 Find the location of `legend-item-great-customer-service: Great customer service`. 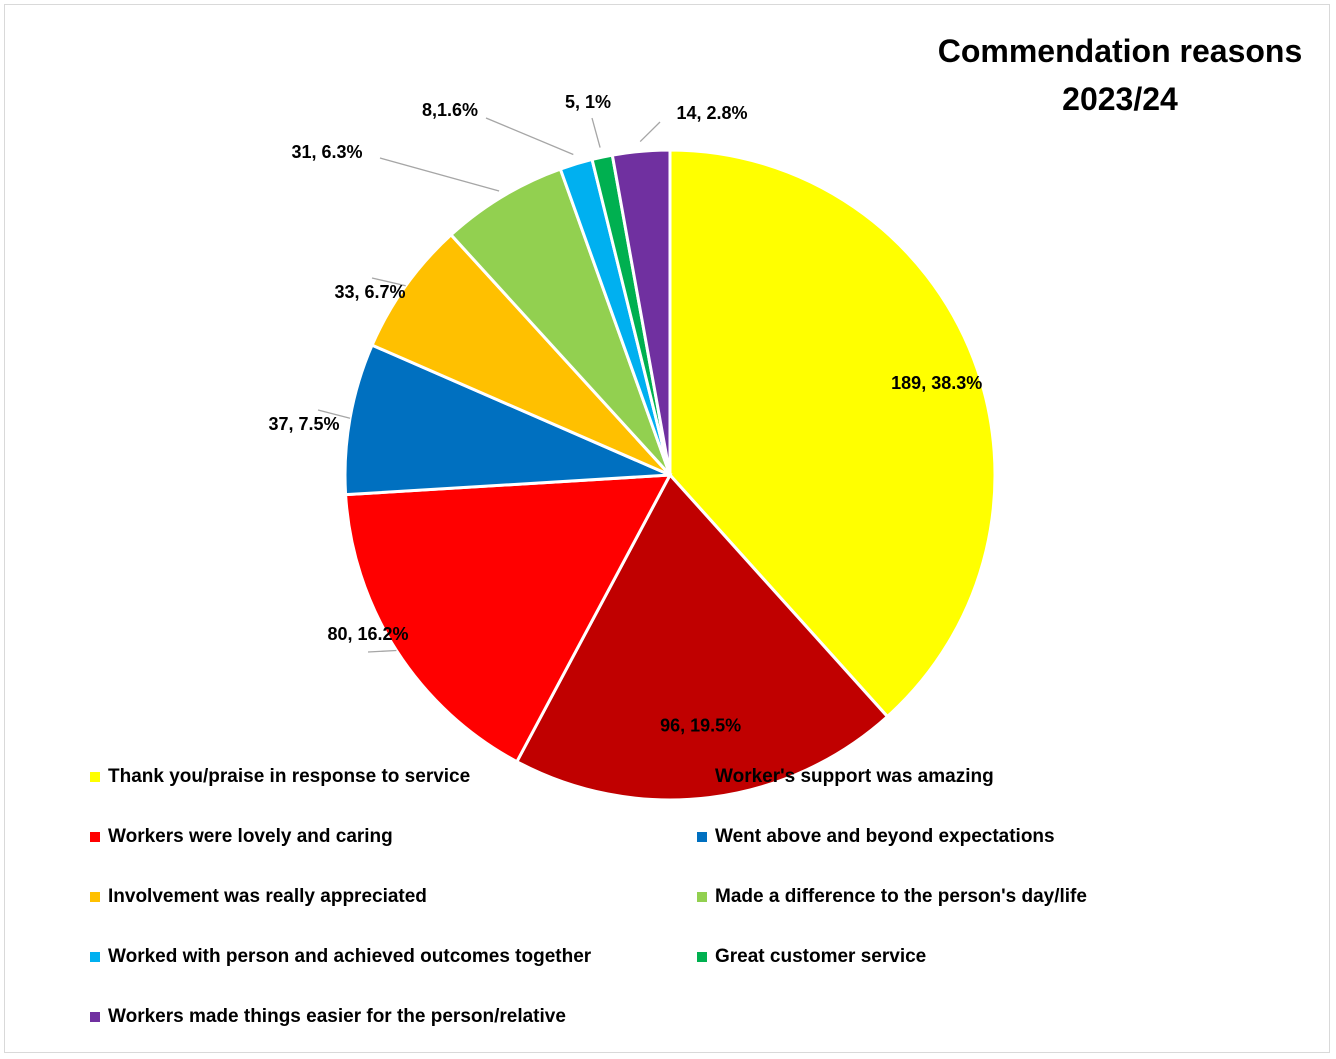

legend-item-great-customer-service: Great customer service is located at coordinates (811, 956).